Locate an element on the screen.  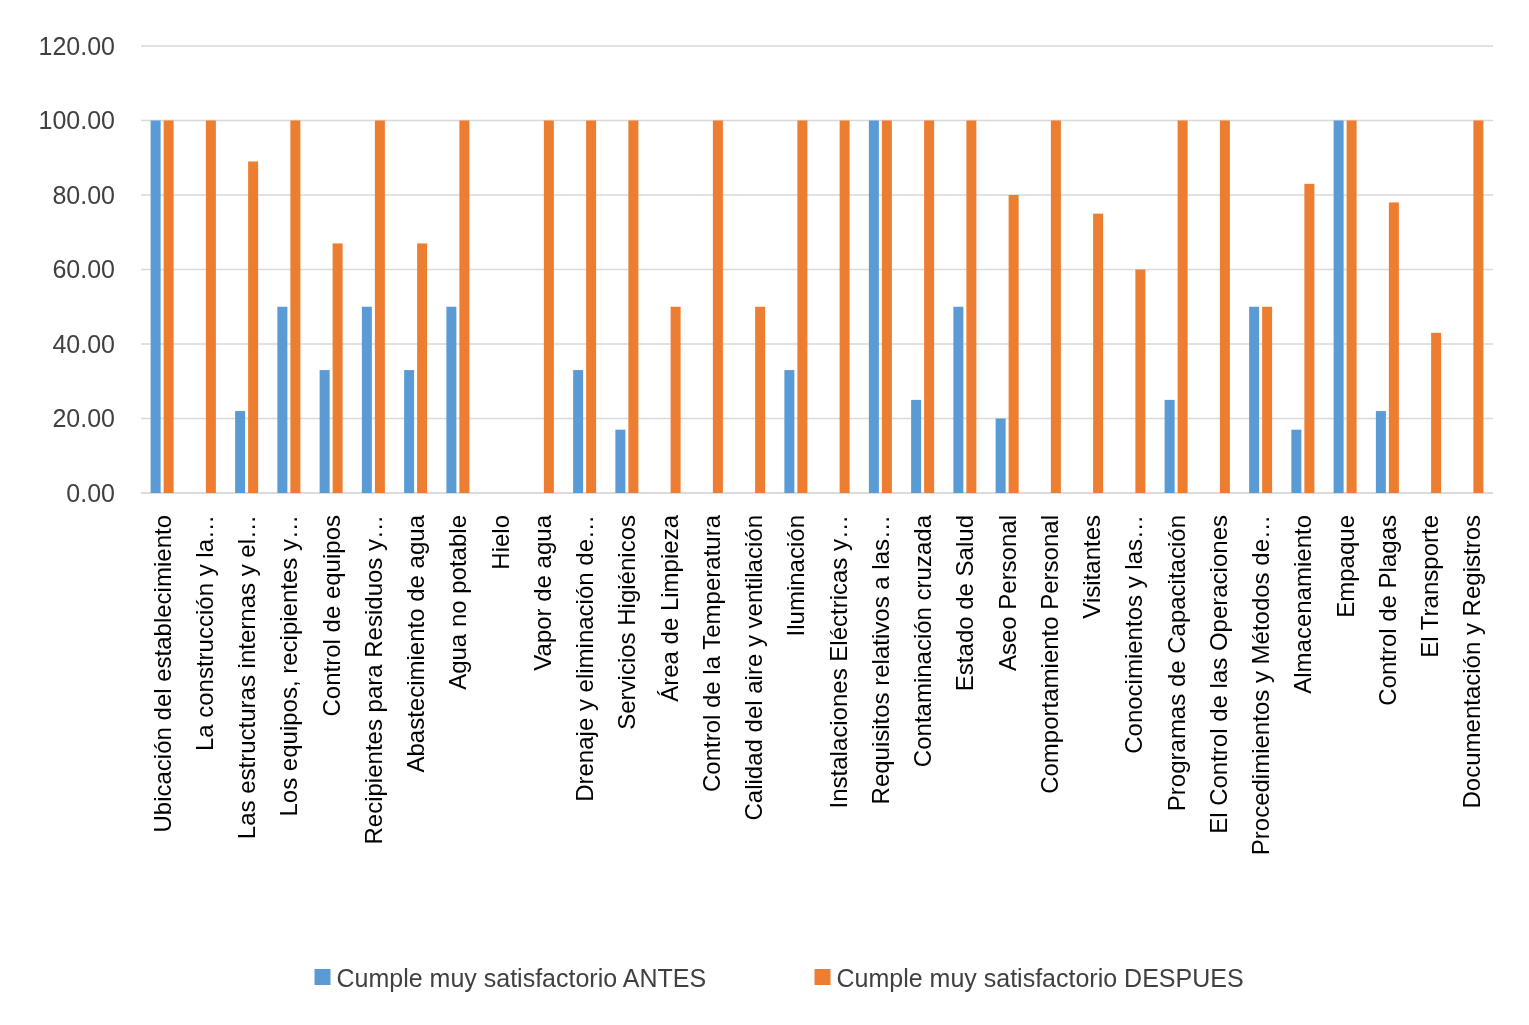
x-tick-label: Calidad del aire y ventilación is located at coordinates (754, 668).